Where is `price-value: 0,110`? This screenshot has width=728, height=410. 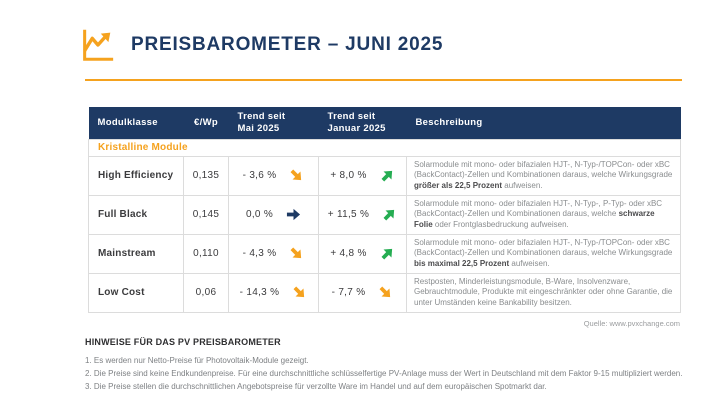
price-value: 0,110 is located at coordinates (206, 253).